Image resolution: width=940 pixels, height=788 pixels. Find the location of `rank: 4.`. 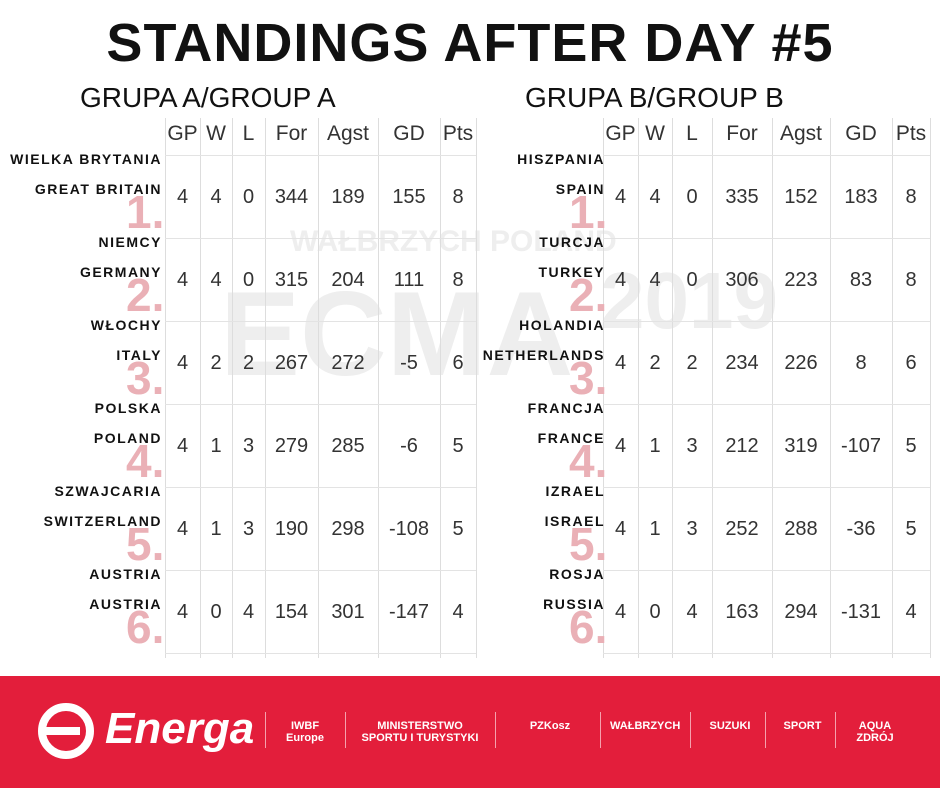

rank: 4. is located at coordinates (145, 461).